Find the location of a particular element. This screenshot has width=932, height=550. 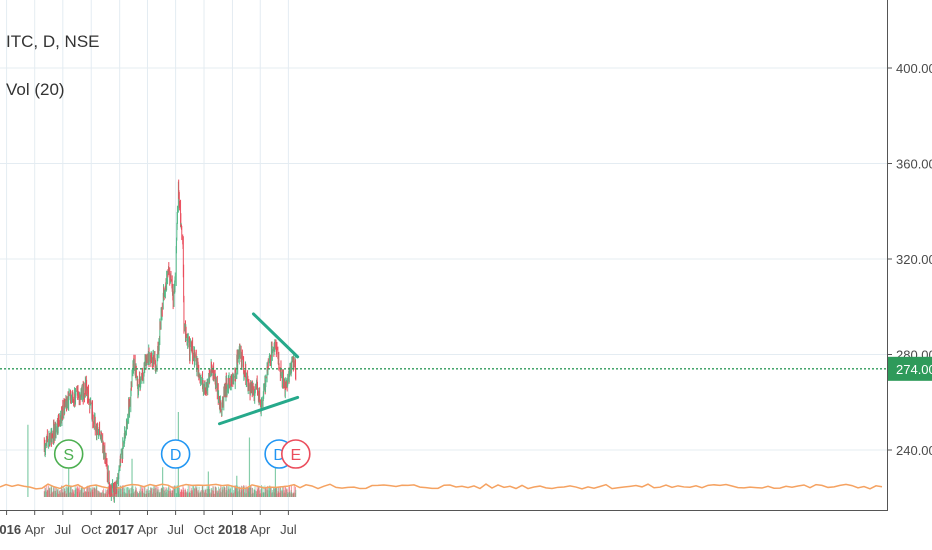

price-tick-label: 360.00 is located at coordinates (914, 164).